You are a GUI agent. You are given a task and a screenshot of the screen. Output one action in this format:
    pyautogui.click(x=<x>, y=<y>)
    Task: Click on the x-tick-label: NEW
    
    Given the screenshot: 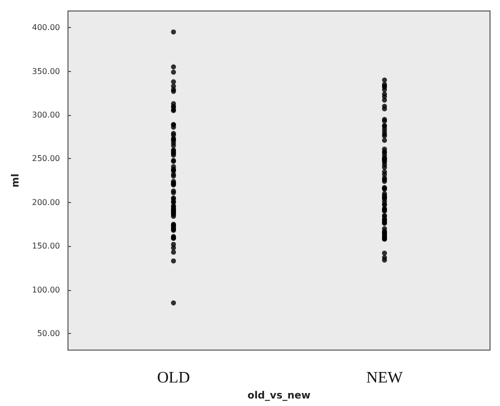 What is the action you would take?
    pyautogui.click(x=385, y=378)
    